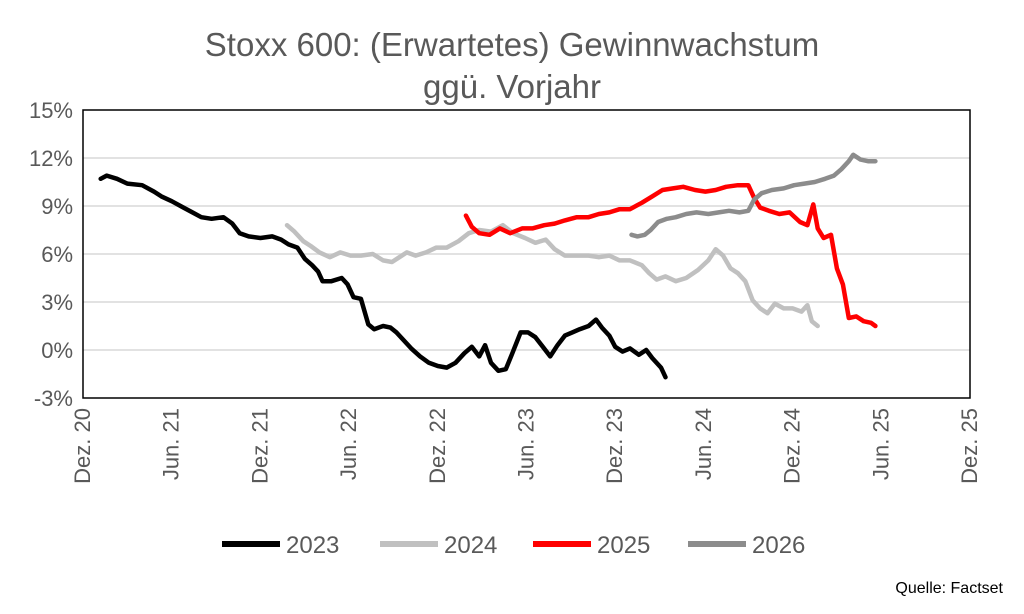  Describe the element at coordinates (792, 446) in the screenshot. I see `x-tick-label: Dez. 24` at that location.